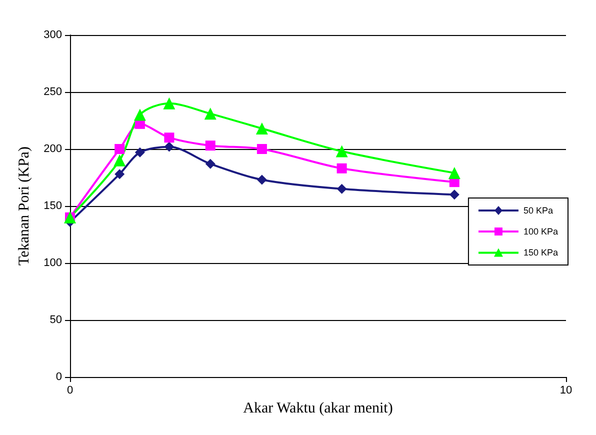  Describe the element at coordinates (318, 408) in the screenshot. I see `x-axis-title: Akar Waktu (akar menit)` at that location.